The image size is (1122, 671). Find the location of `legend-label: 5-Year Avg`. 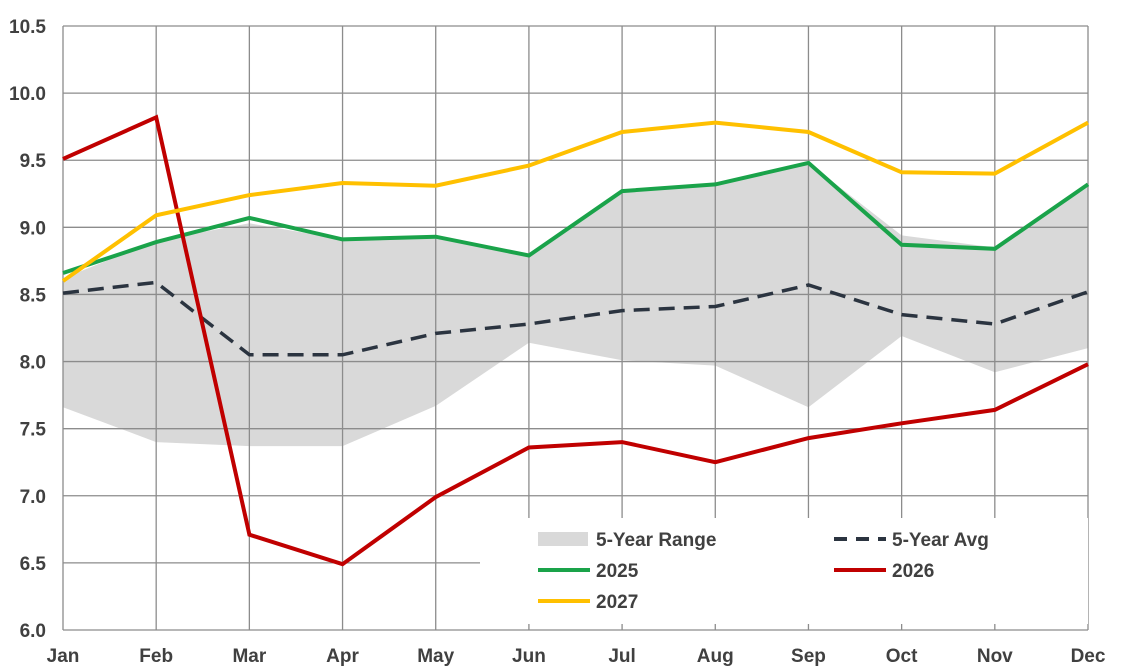

legend-label: 5-Year Avg is located at coordinates (940, 540).